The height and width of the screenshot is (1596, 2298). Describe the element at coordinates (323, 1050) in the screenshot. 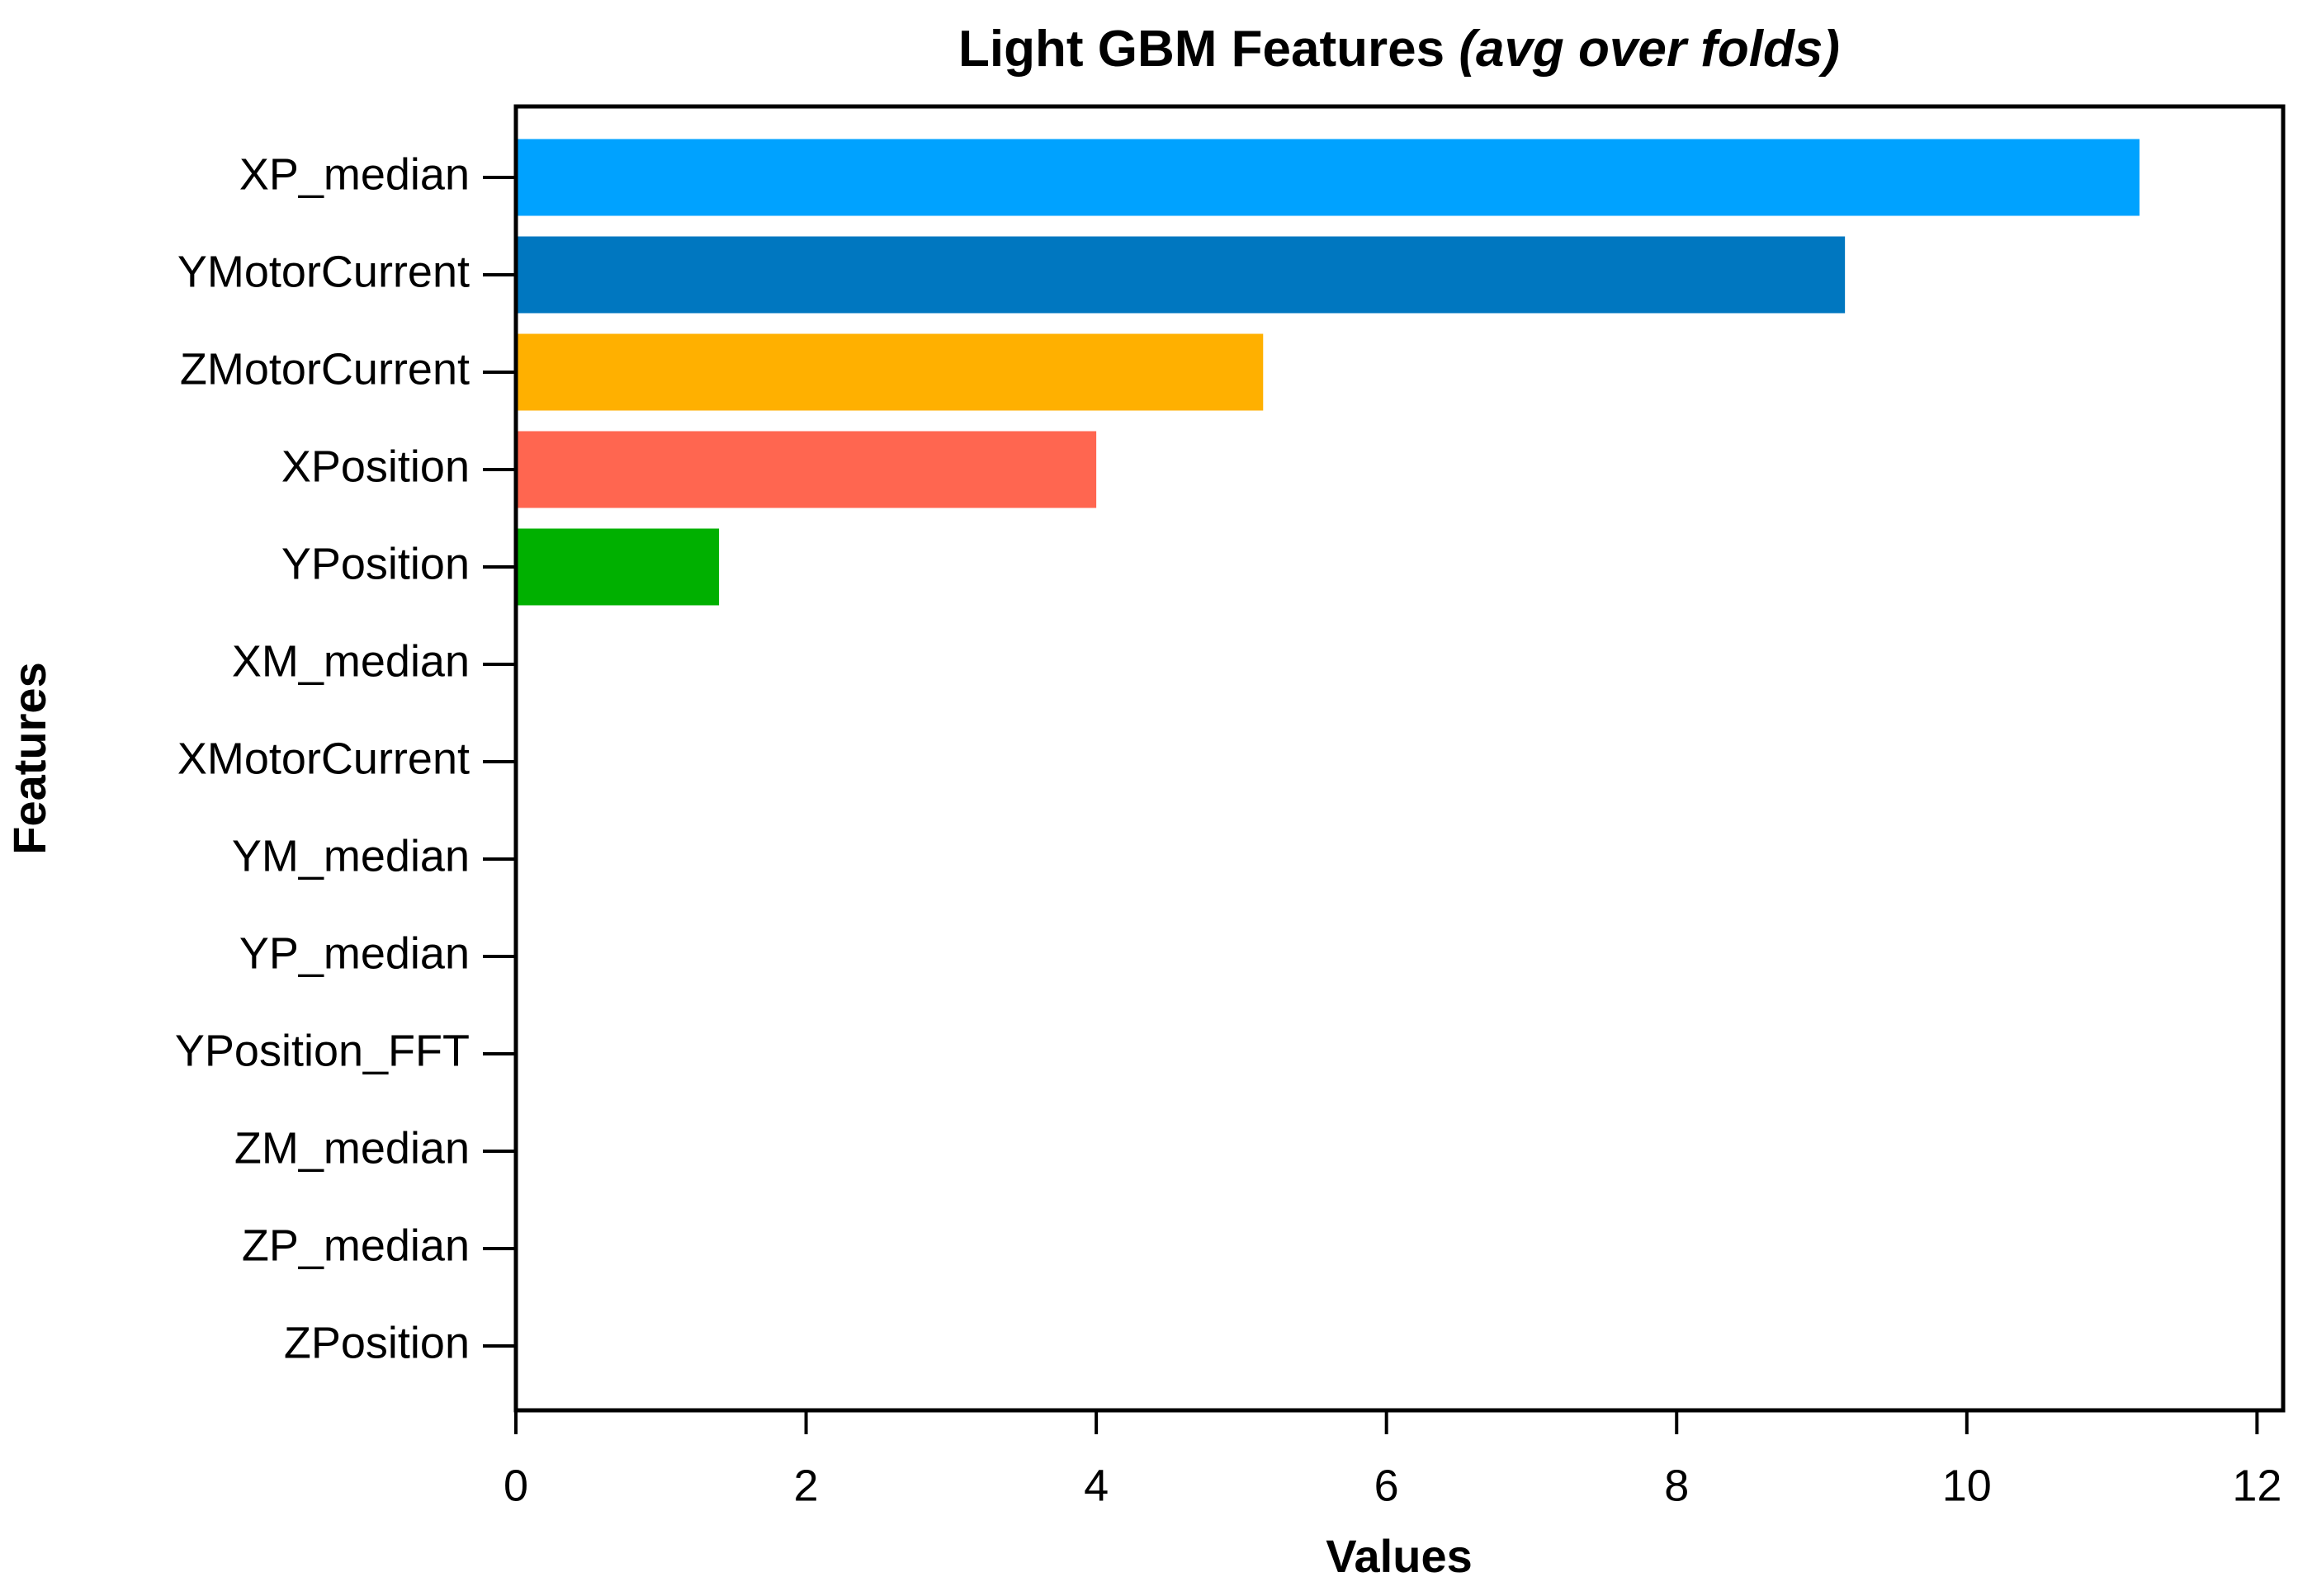

I see `y-tick-label: YPosition_FFT` at that location.